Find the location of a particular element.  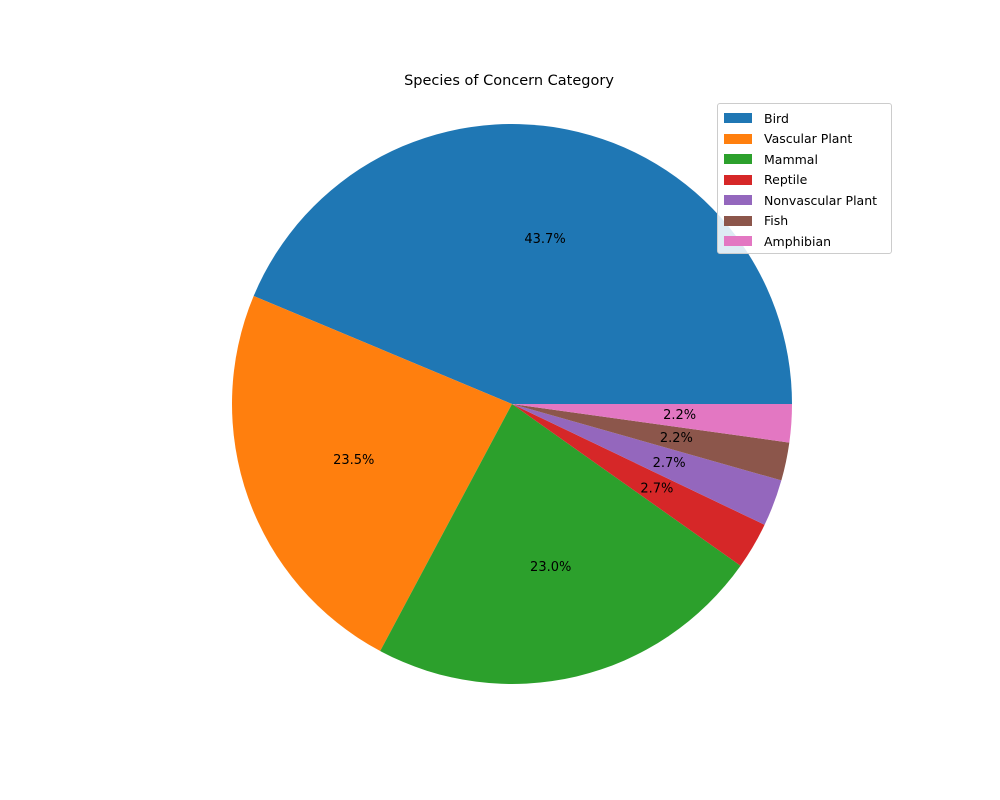

pie-label-nonvascular-plant: 2.7% is located at coordinates (669, 463).